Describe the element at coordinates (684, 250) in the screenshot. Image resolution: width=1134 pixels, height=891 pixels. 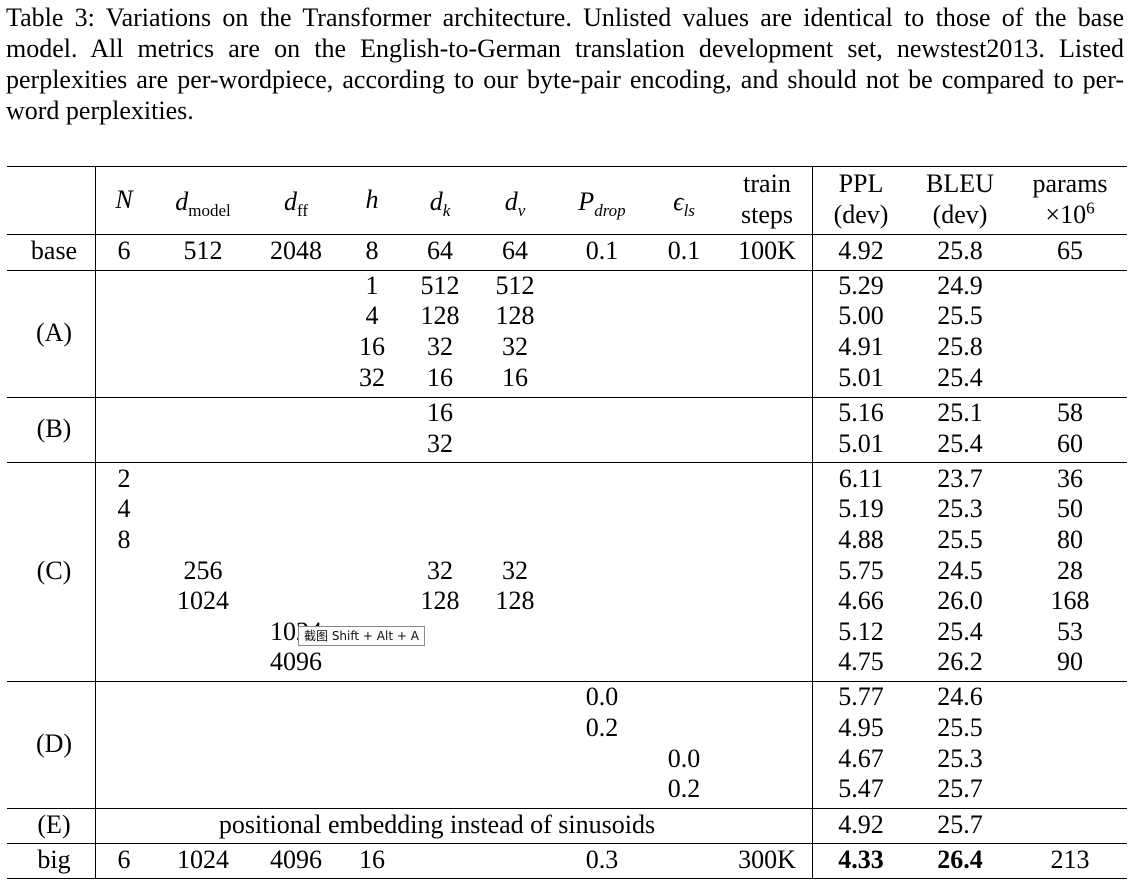
I see `cell-e-ls: 0.1` at that location.